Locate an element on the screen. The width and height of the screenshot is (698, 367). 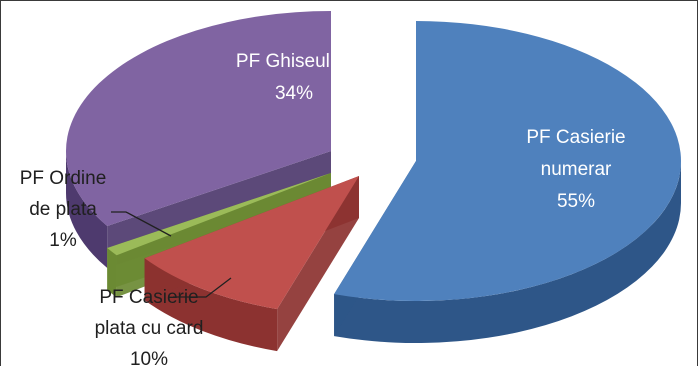
slice-pf-casierie-plata-cu-card is located at coordinates (251, 264).